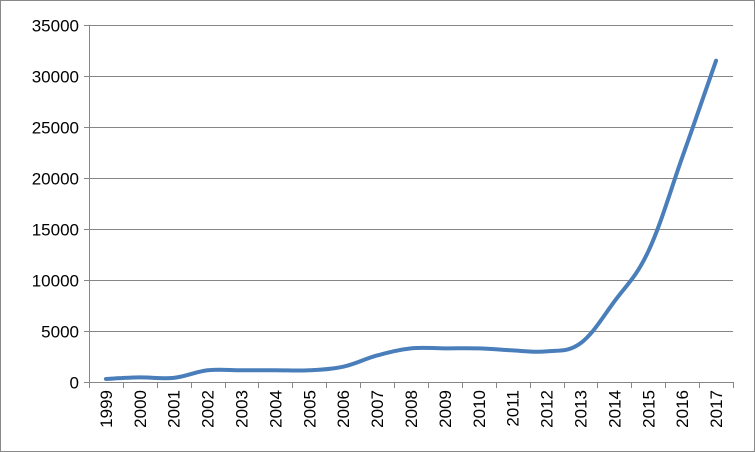  I want to click on y-tick-label: 25000, so click(55, 128).